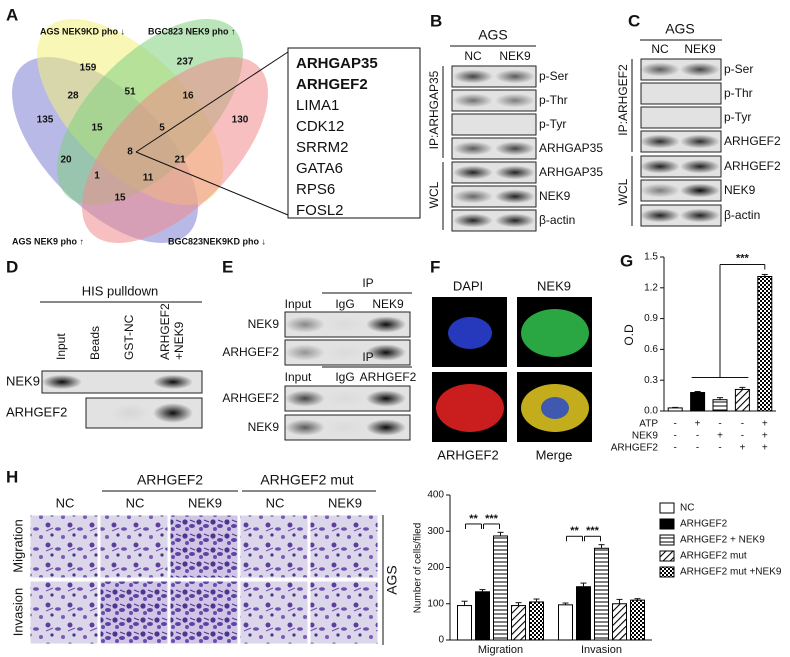  Describe the element at coordinates (765, 424) in the screenshot. I see `condition-sign: +` at that location.